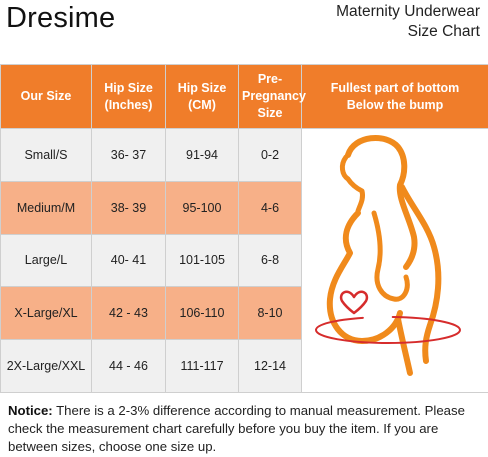  What do you see at coordinates (354, 302) in the screenshot?
I see `heart-icon` at bounding box center [354, 302].